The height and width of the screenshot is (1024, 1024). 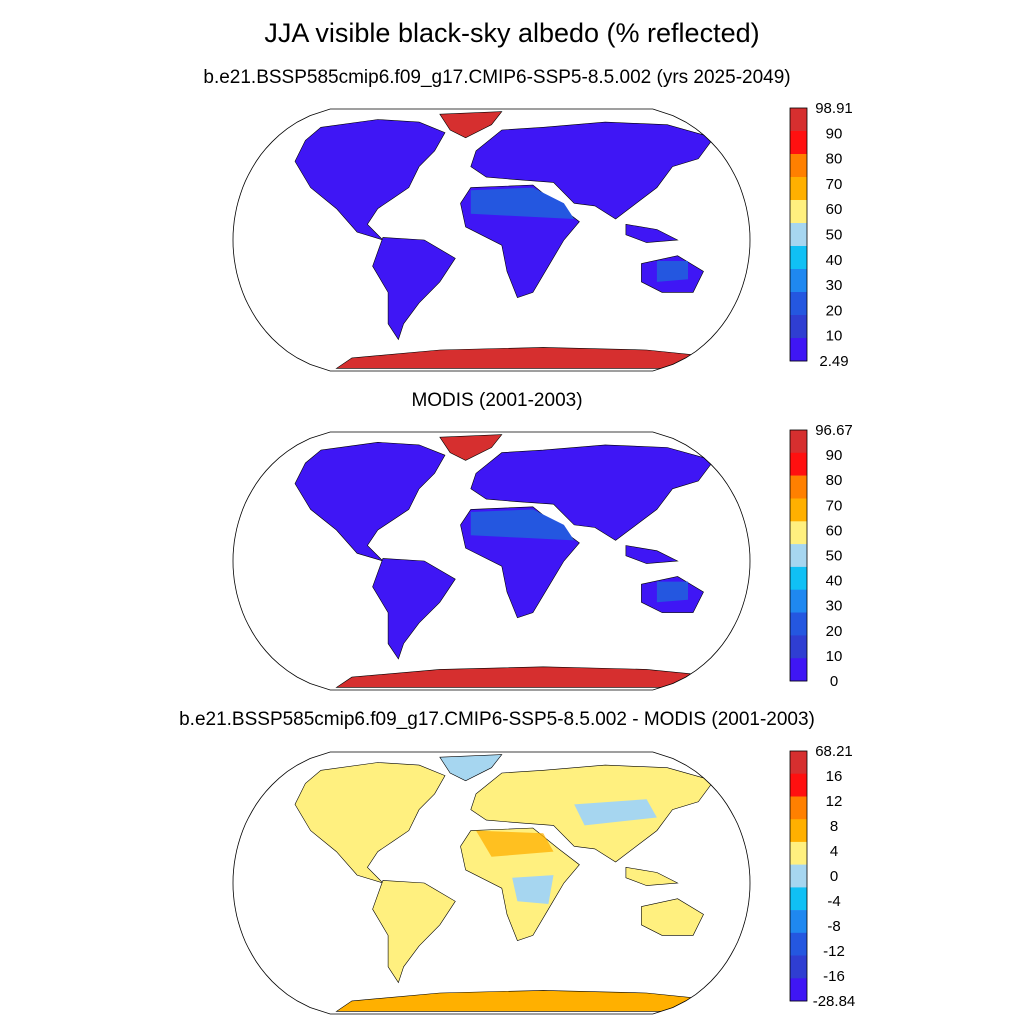 I want to click on continent-australia, so click(x=672, y=917).